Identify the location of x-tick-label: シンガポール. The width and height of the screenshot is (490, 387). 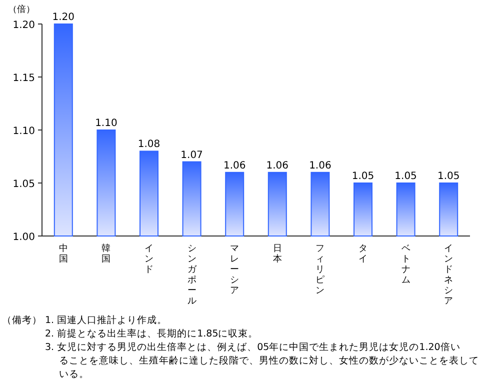
(192, 275).